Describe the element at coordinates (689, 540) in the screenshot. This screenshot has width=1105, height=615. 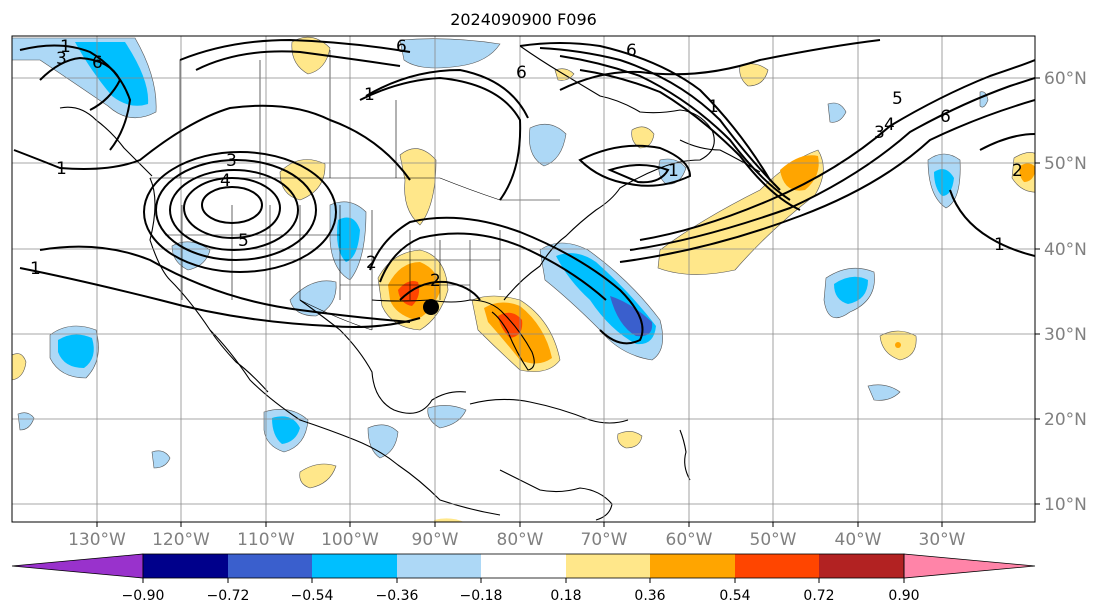
I see `lon-tick-label: 60°W` at that location.